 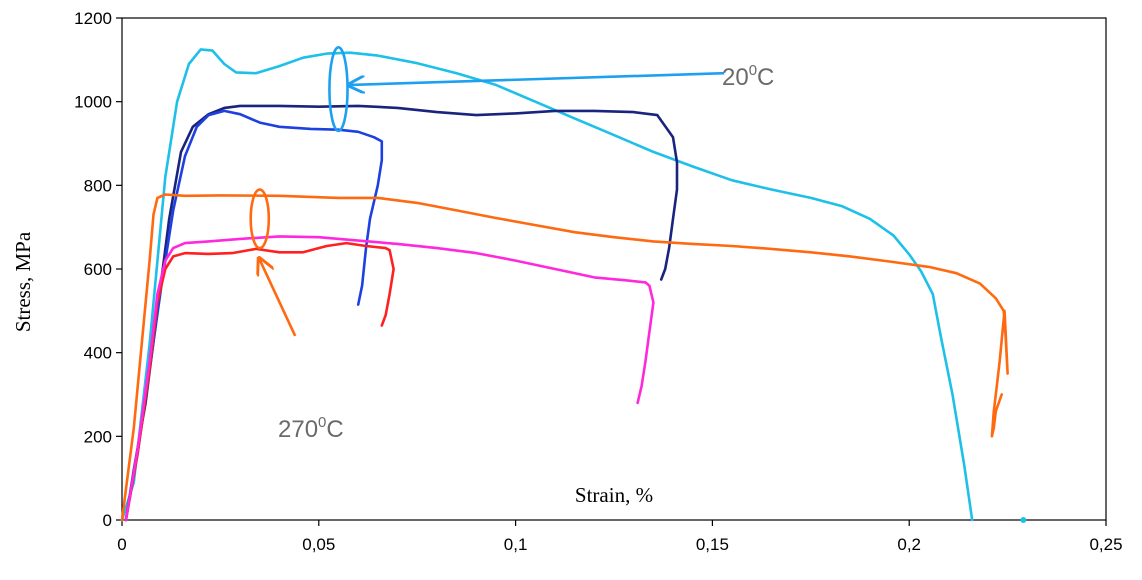 I want to click on y-tick-label: 1000, so click(x=93, y=102).